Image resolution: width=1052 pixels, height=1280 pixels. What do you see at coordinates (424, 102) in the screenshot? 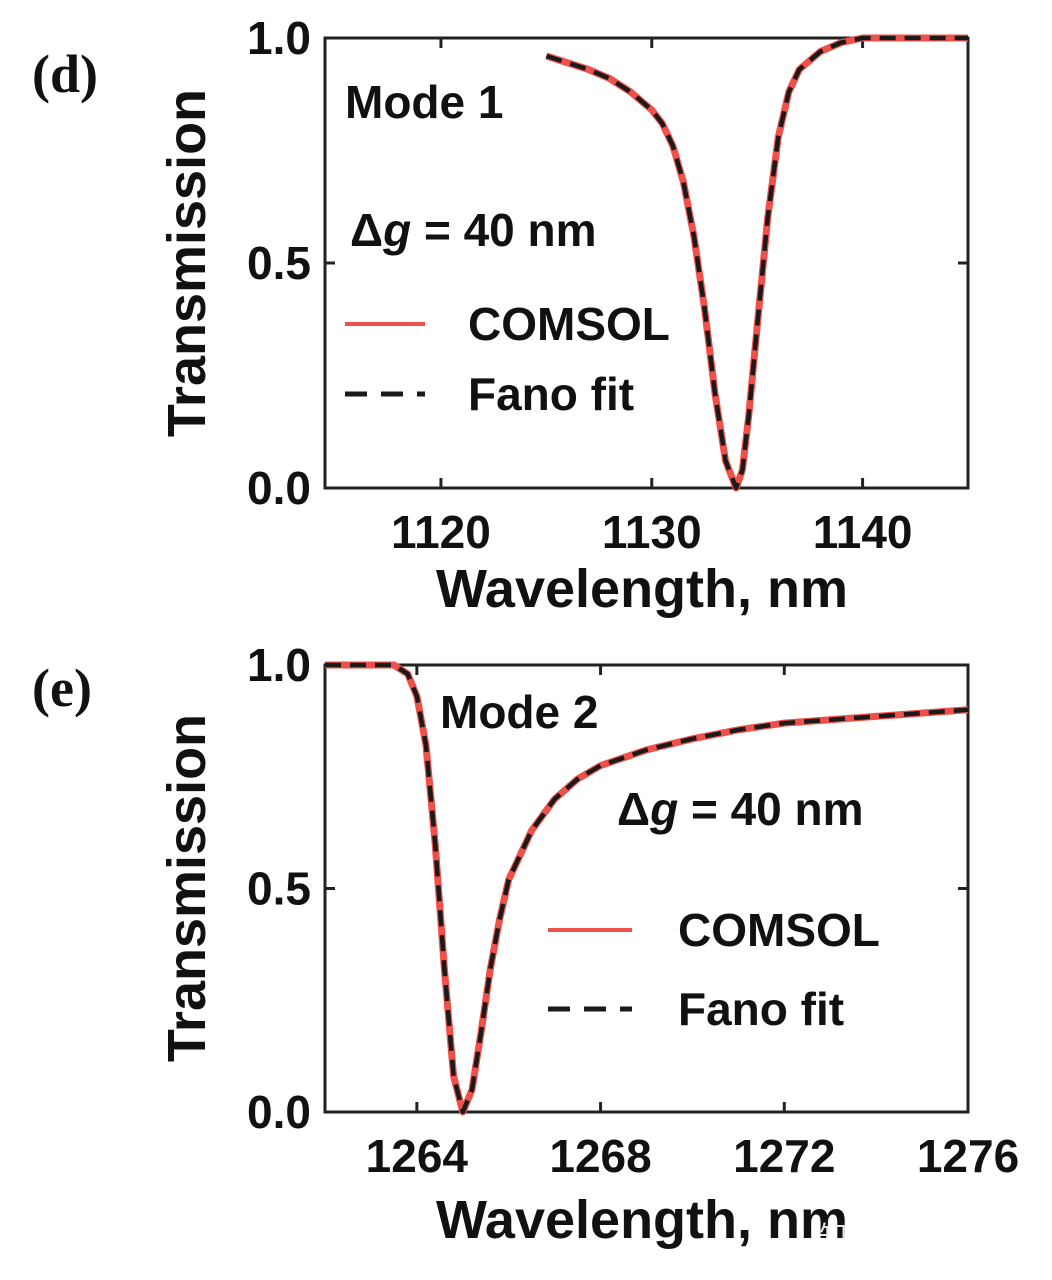
I see `mode-annotation: Mode 1` at bounding box center [424, 102].